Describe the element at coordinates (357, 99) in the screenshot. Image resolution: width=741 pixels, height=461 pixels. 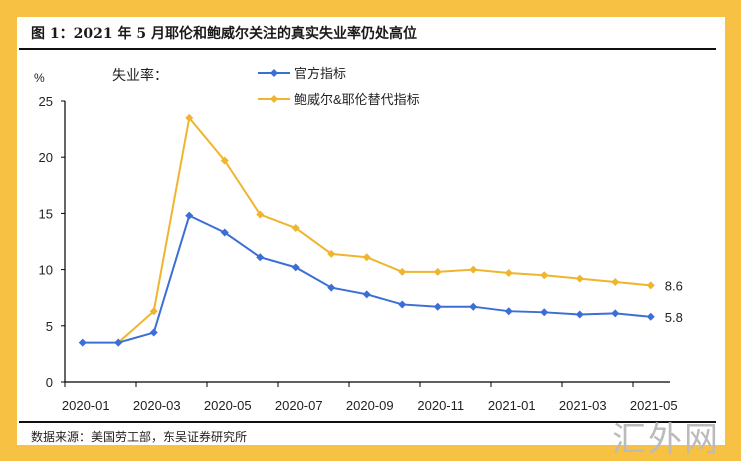
I see `legend-label: 鲍威尔&耶伦替代指标` at that location.